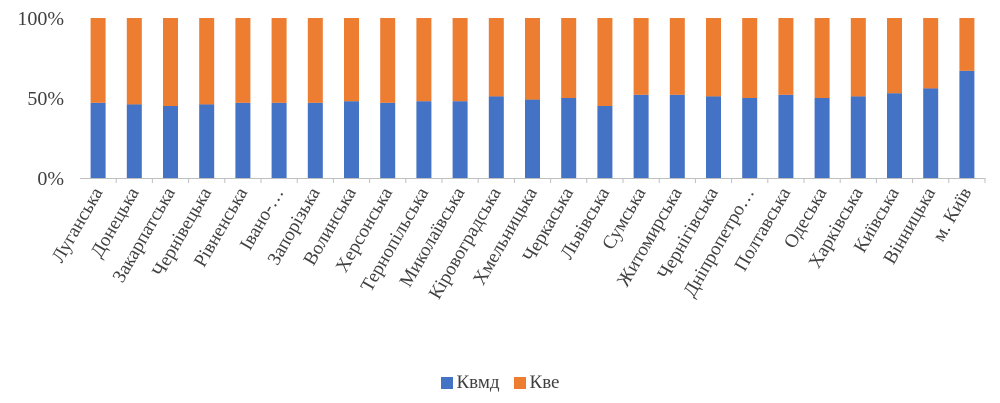 This screenshot has width=1000, height=403. I want to click on legend-swatch-kve, so click(519, 383).